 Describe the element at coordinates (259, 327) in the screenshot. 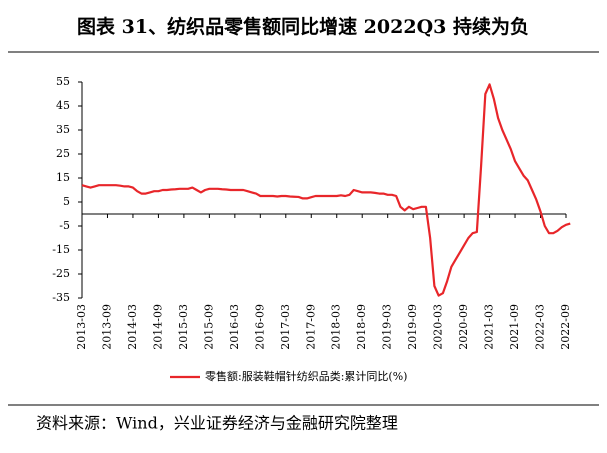

I see `x-tick-label: 2016-09` at that location.